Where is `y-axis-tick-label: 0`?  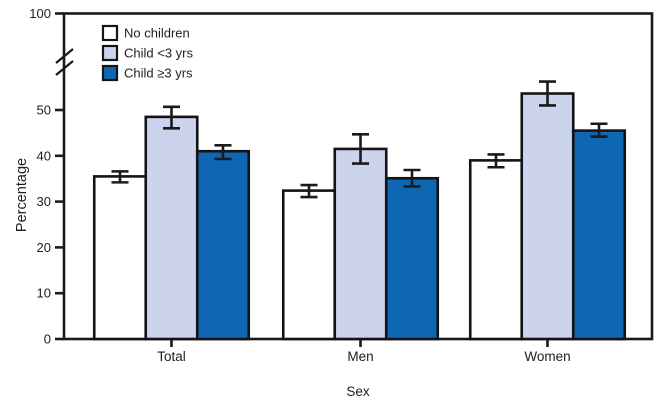 y-axis-tick-label: 0 is located at coordinates (47, 339).